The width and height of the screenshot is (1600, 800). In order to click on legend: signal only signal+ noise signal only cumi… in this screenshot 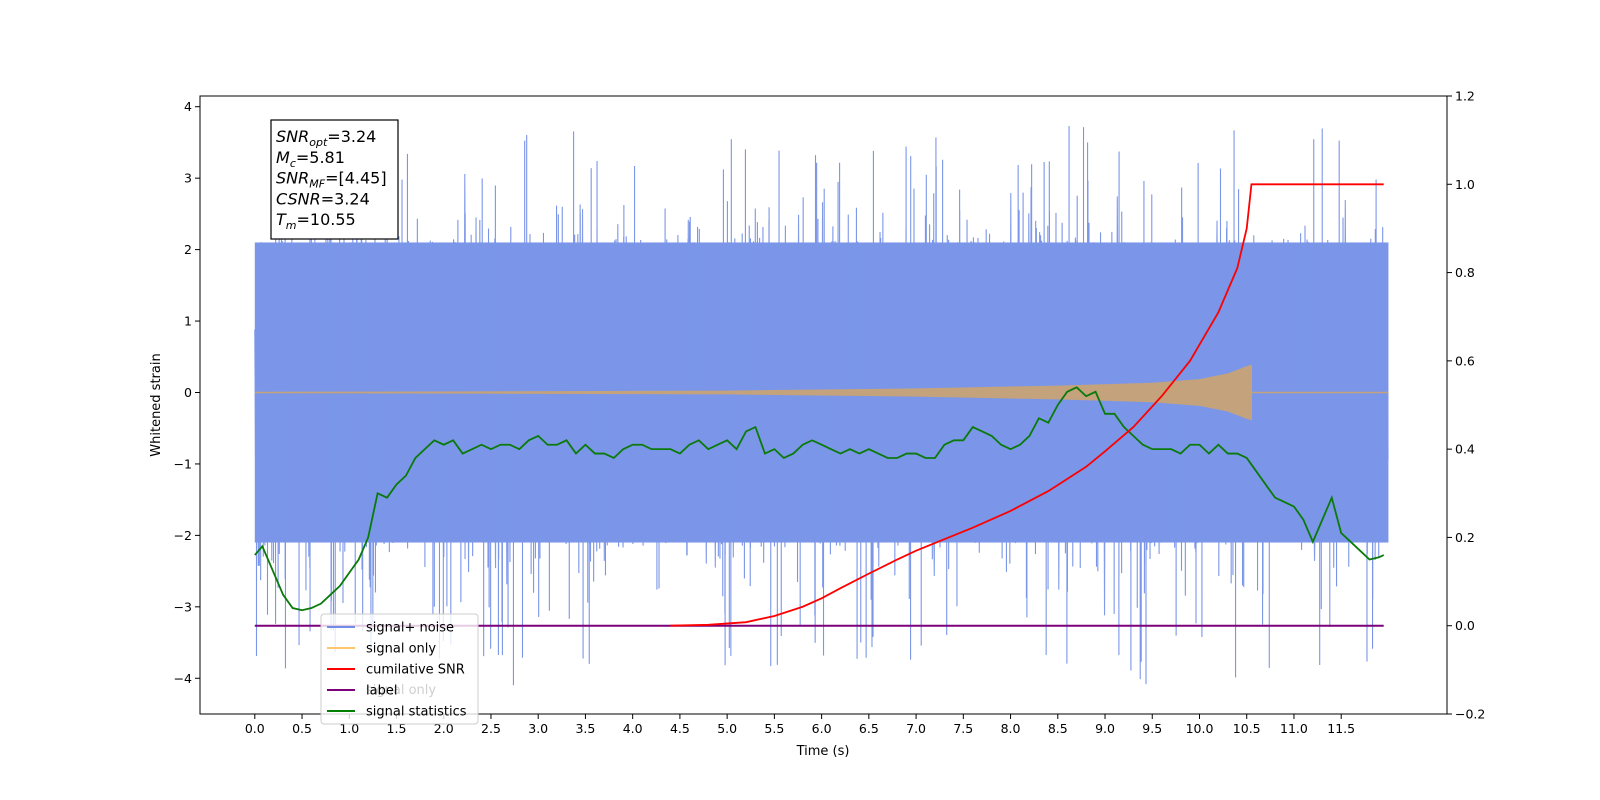, I will do `click(399, 669)`.